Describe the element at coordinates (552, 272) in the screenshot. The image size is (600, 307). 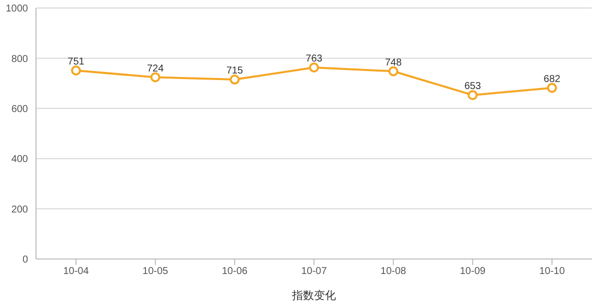
I see `x-tick-label: 10-10` at that location.